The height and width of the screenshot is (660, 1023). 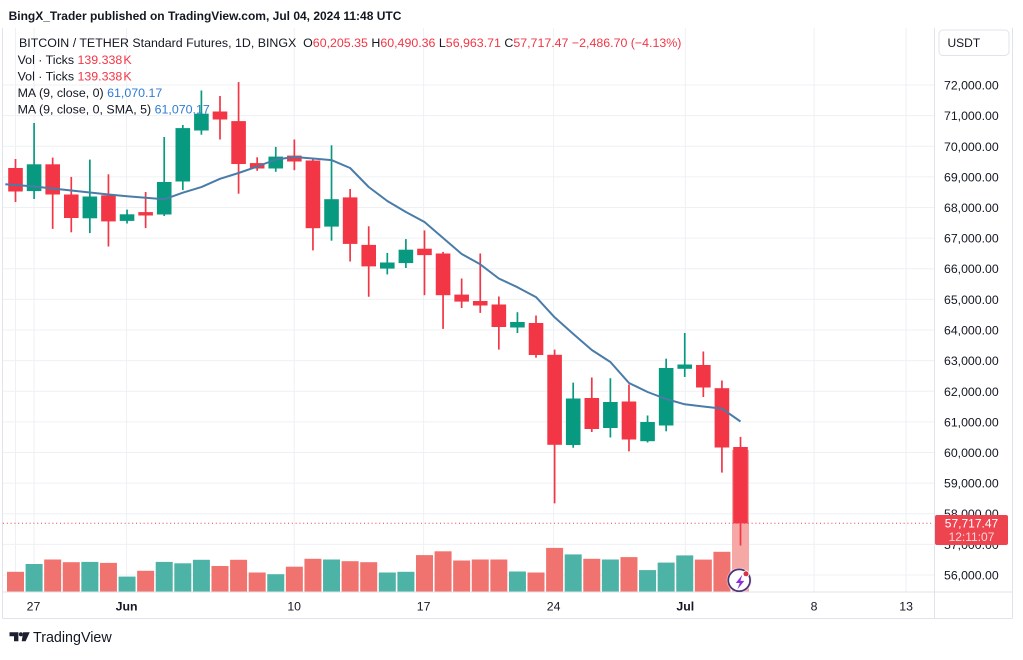 What do you see at coordinates (971, 208) in the screenshot?
I see `svg-text: 68,000.00` at bounding box center [971, 208].